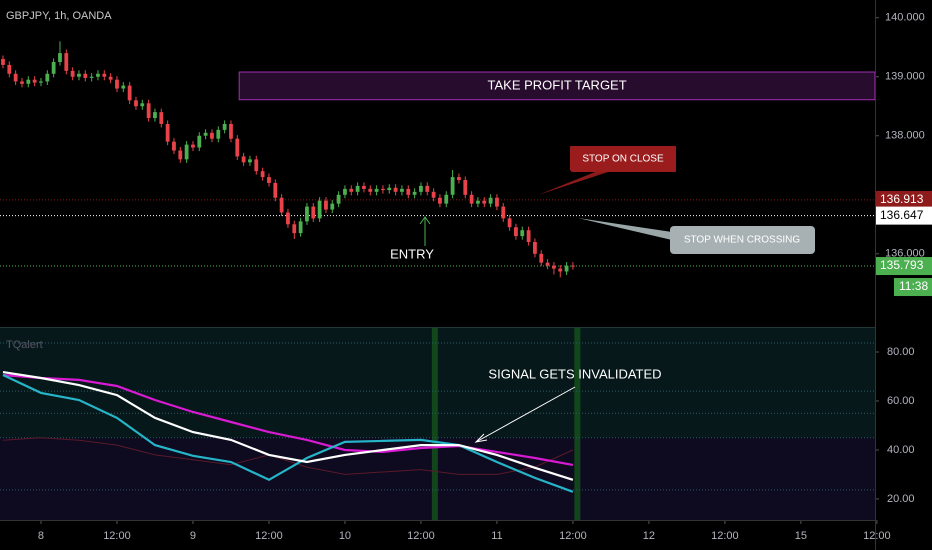  Describe the element at coordinates (905, 77) in the screenshot. I see `y-tick-label: 139.000` at that location.